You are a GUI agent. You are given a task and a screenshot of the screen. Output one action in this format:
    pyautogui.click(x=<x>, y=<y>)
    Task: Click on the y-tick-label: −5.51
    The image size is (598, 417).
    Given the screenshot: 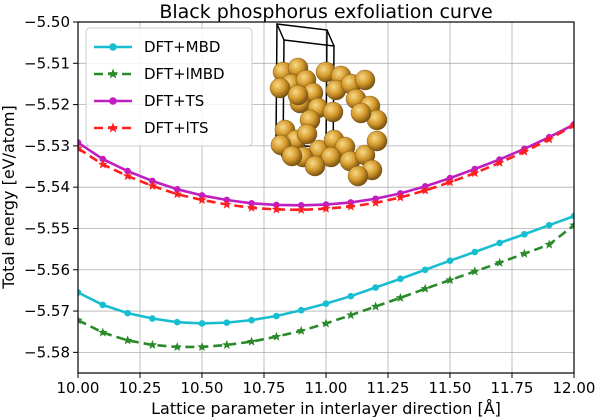 What is the action you would take?
    pyautogui.click(x=47, y=63)
    